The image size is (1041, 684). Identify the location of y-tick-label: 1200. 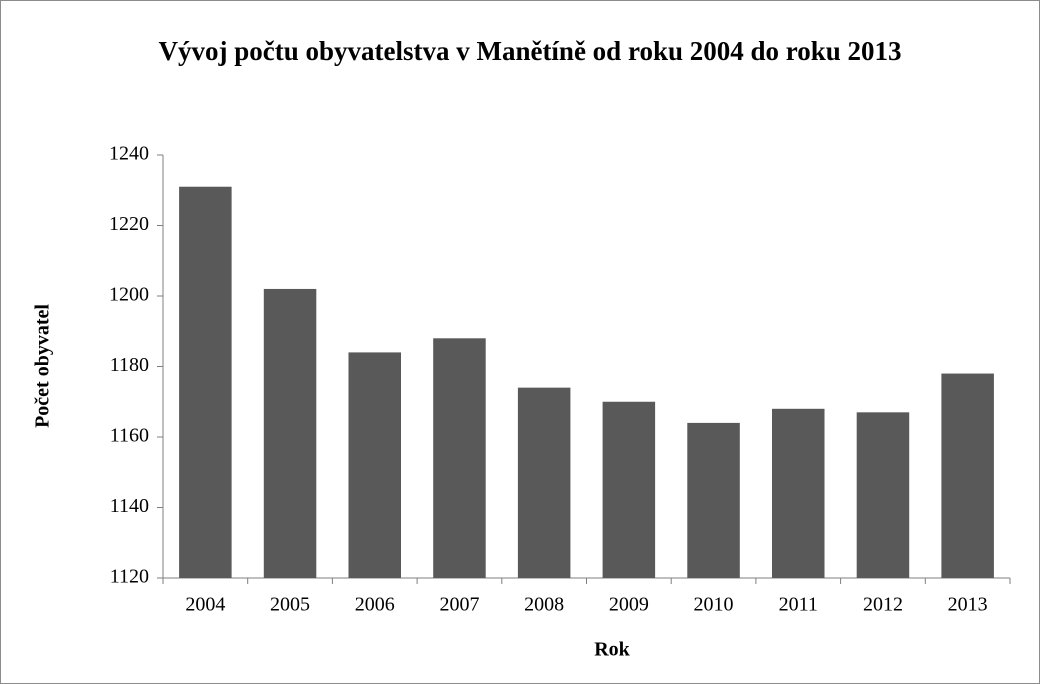
(129, 295).